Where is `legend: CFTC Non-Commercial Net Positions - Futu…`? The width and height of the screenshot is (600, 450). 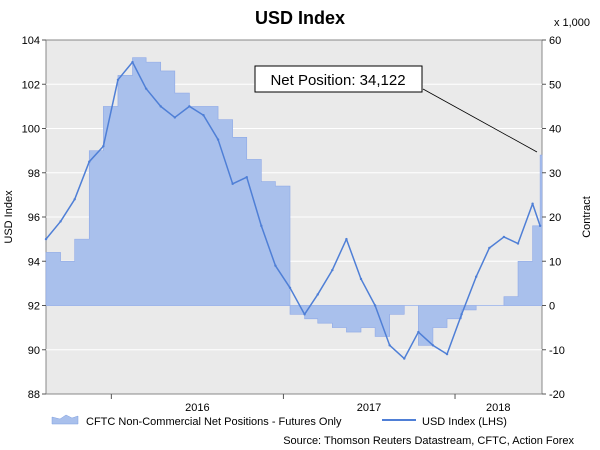
legend: CFTC Non-Commercial Net Positions - Futu… is located at coordinates (279, 421).